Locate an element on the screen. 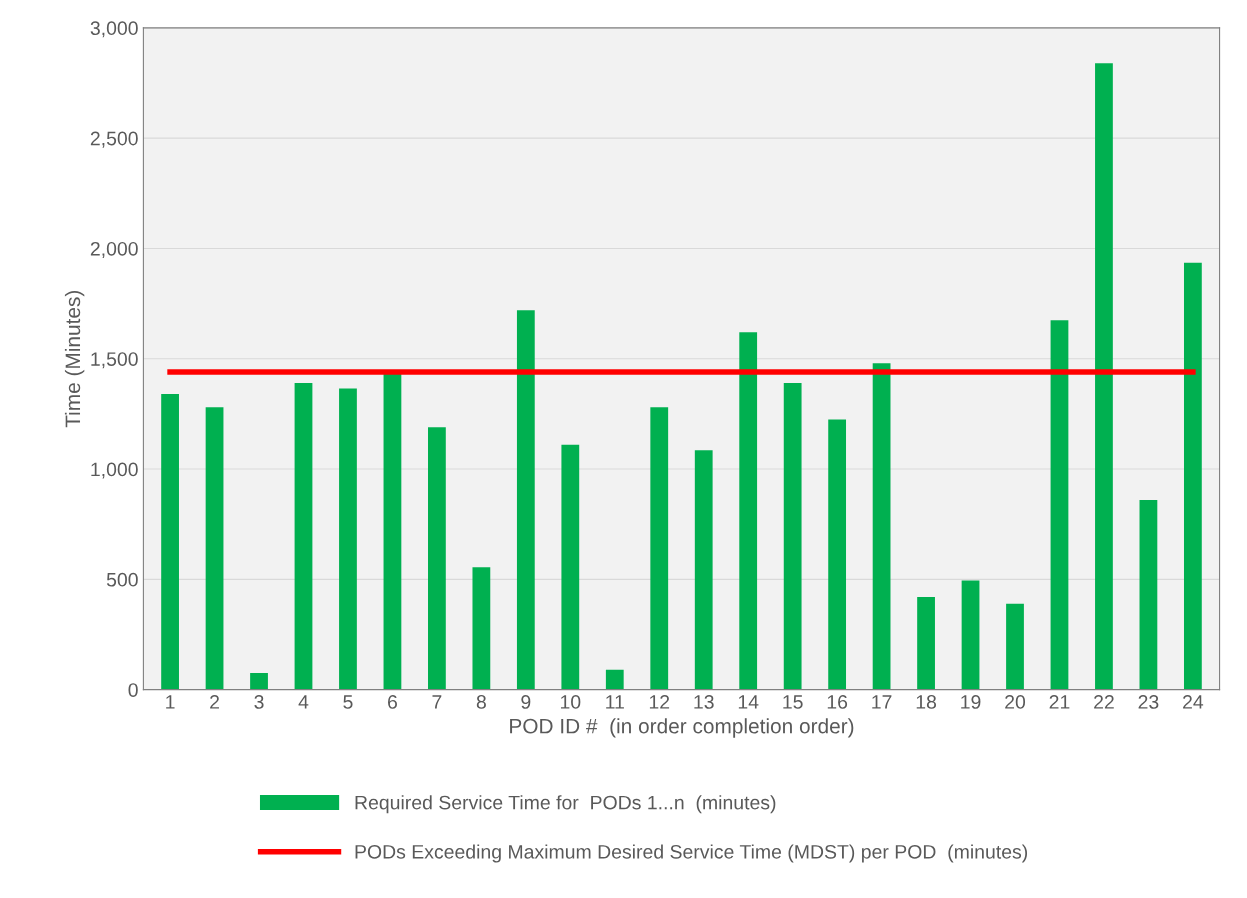  x-tick-label: 13 is located at coordinates (704, 702).